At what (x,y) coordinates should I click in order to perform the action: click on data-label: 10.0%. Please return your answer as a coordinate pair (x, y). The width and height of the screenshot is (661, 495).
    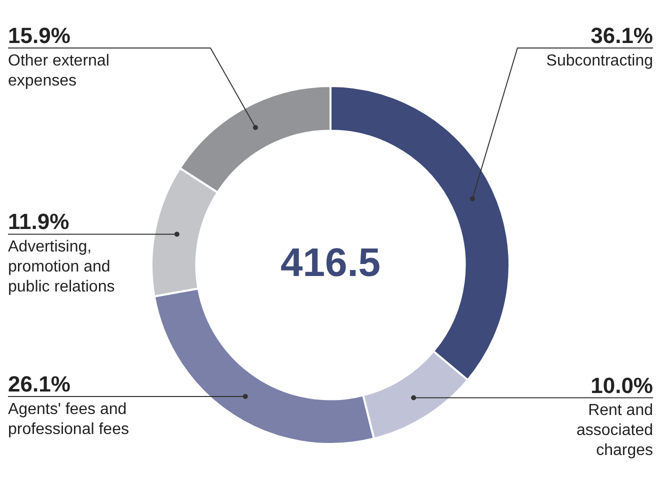
    Looking at the image, I should click on (621, 385).